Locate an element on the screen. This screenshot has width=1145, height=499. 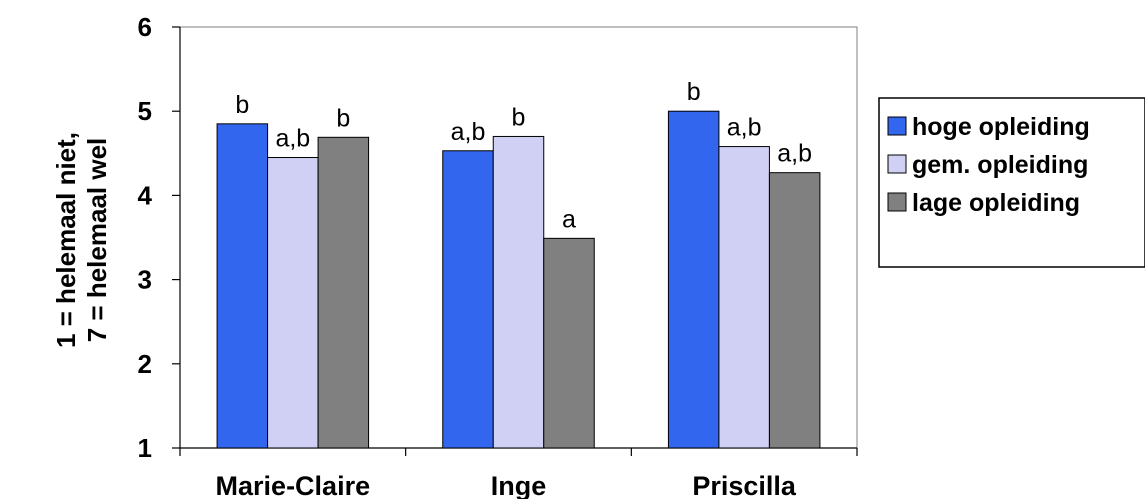
x-tick-label: Priscilla is located at coordinates (744, 485).